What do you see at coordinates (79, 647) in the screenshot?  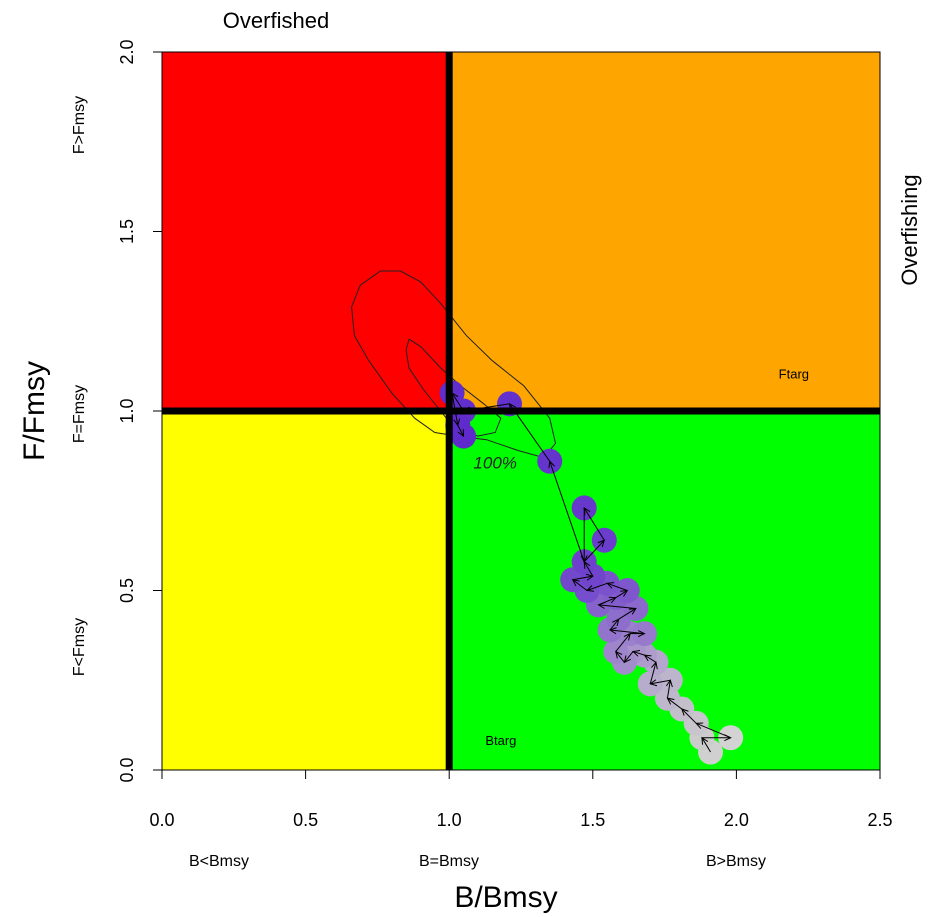 I see `y-category-f-less: F<Fmsy` at bounding box center [79, 647].